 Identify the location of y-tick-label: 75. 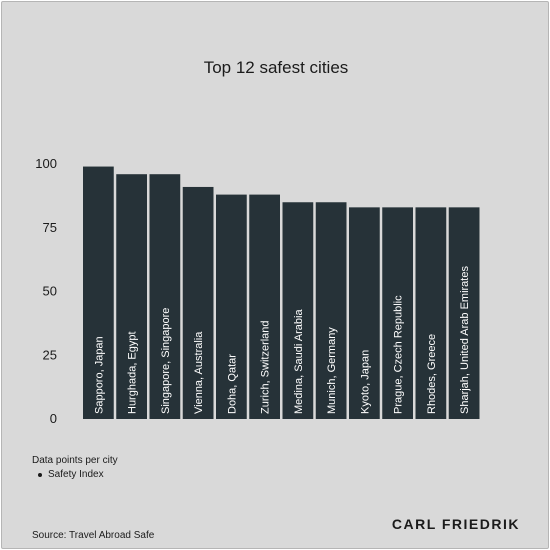
(50, 227).